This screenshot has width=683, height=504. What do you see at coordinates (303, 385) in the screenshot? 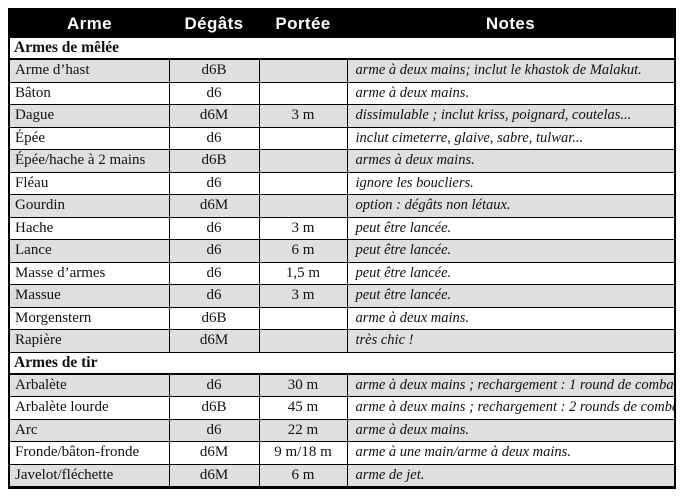
I see `weapon-range-cell: 30 m` at bounding box center [303, 385].